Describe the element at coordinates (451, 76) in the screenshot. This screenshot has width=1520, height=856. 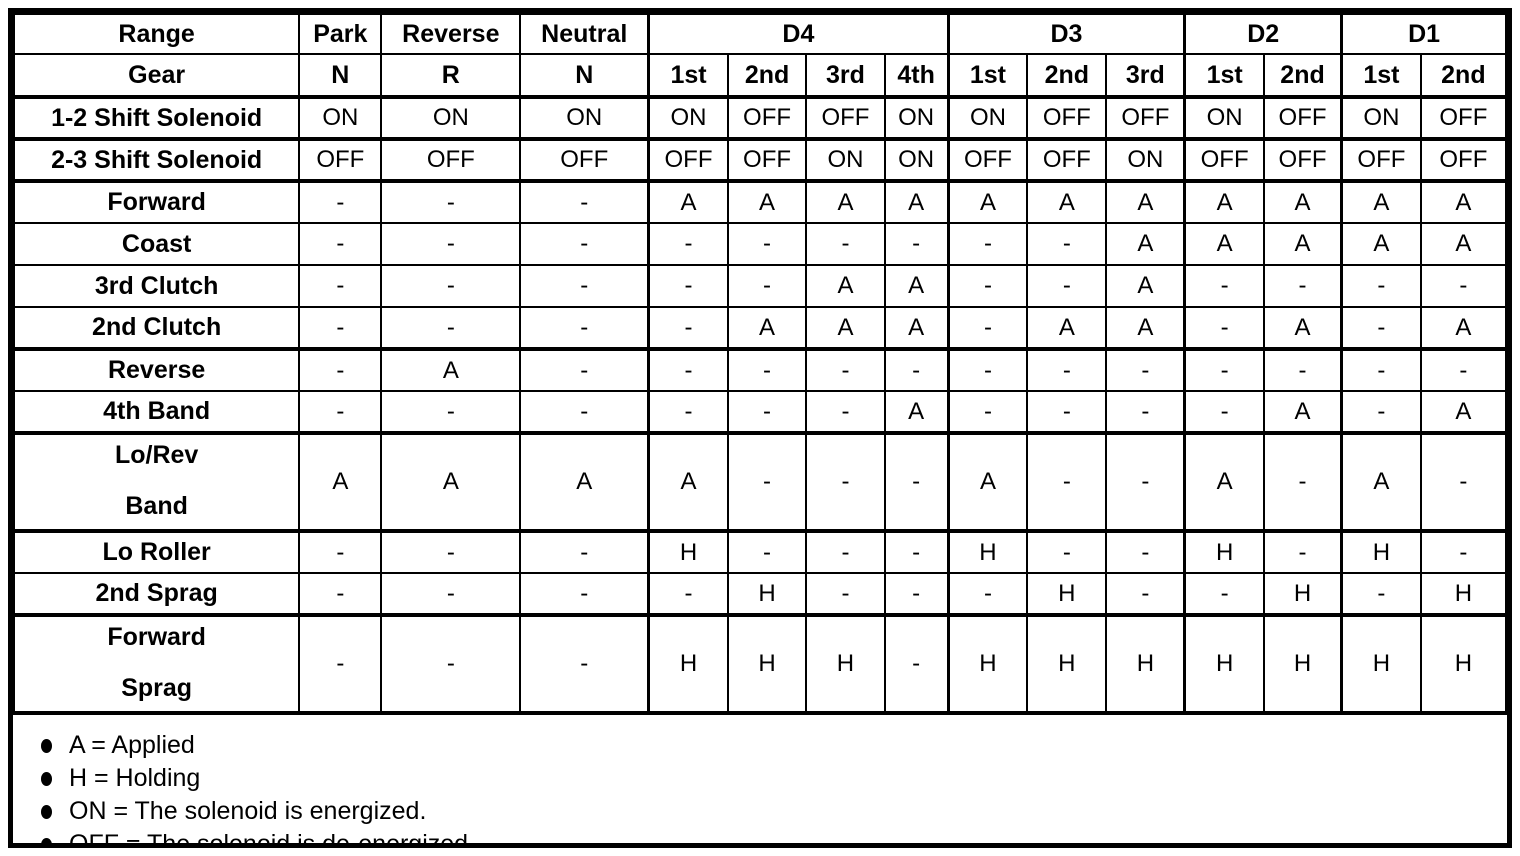
I see `gear-col-header: R` at that location.